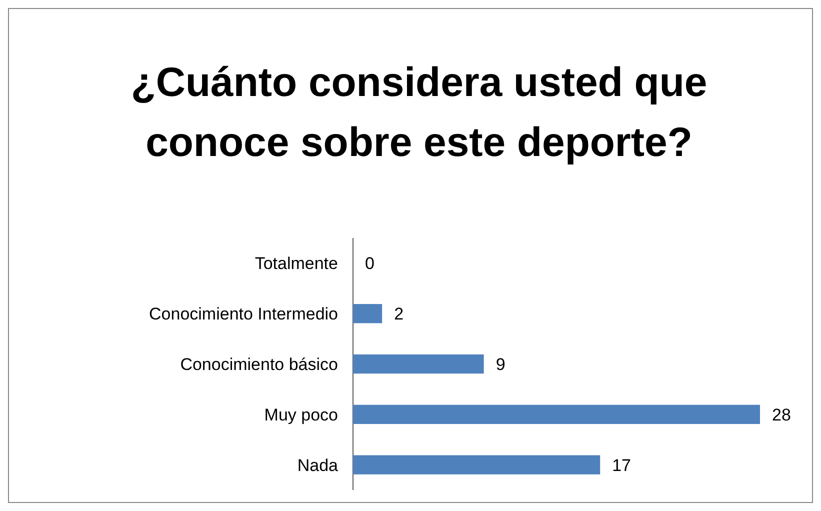  What do you see at coordinates (259, 364) in the screenshot?
I see `y-tick-label: Conocimiento básico` at bounding box center [259, 364].